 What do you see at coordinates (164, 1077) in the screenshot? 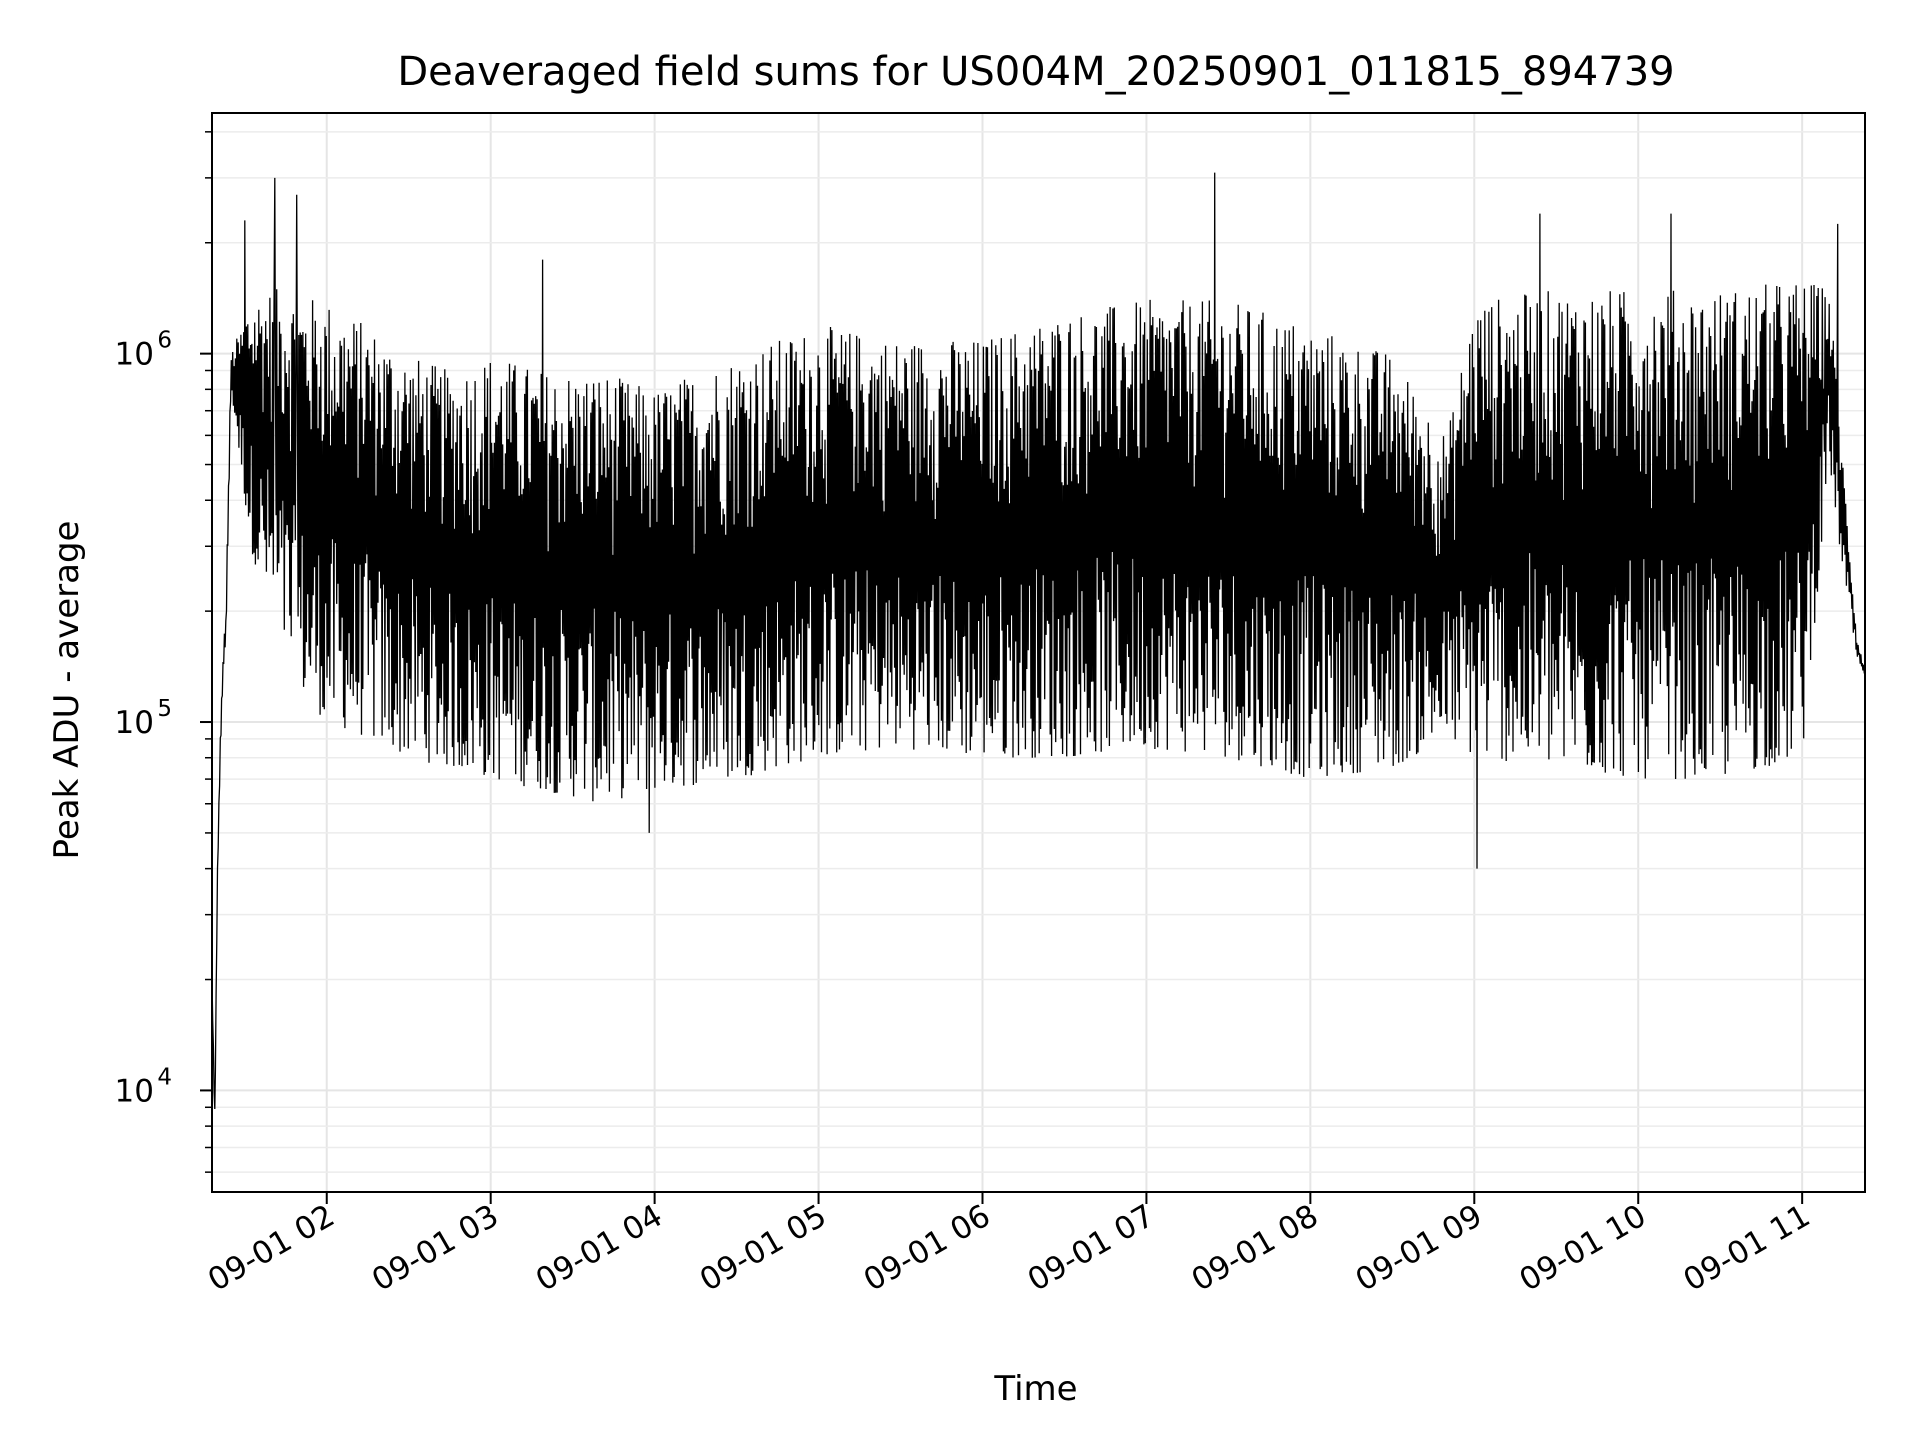
I see `y-tick-label-exponent: 4` at bounding box center [164, 1077].